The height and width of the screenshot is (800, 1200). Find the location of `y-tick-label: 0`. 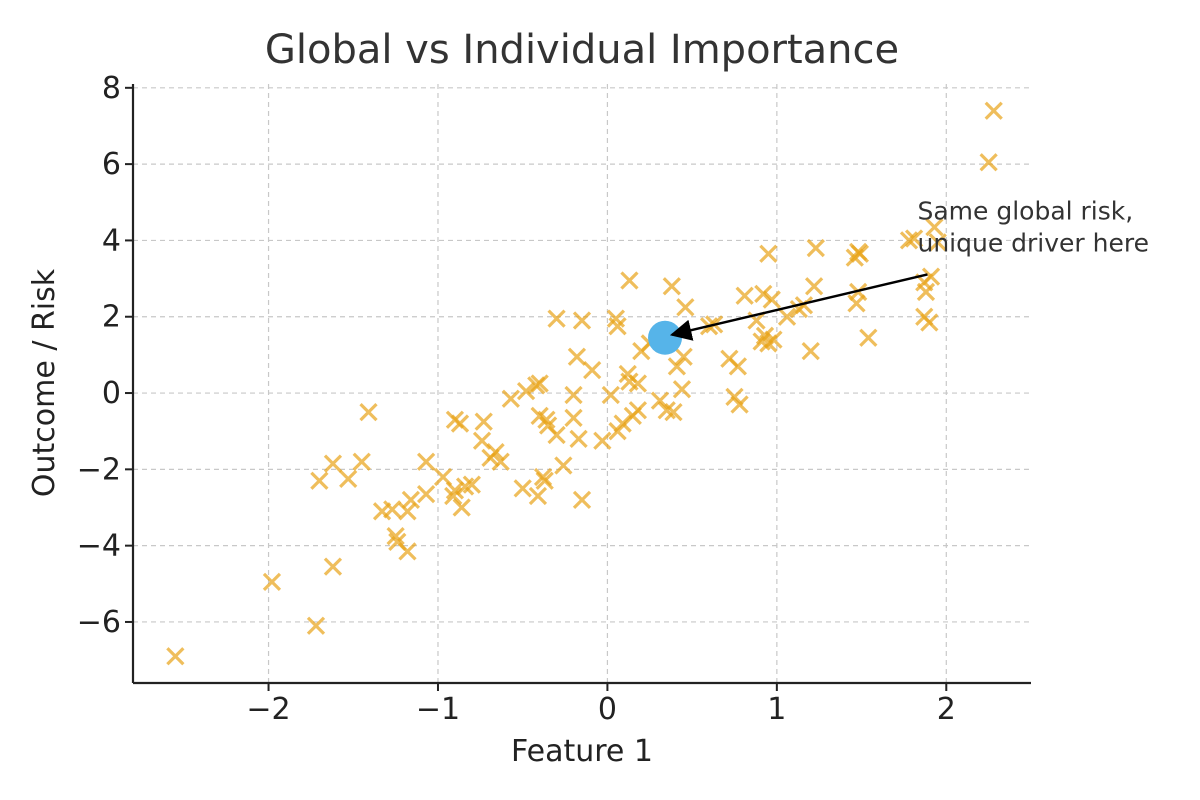

y-tick-label: 0 is located at coordinates (111, 393).